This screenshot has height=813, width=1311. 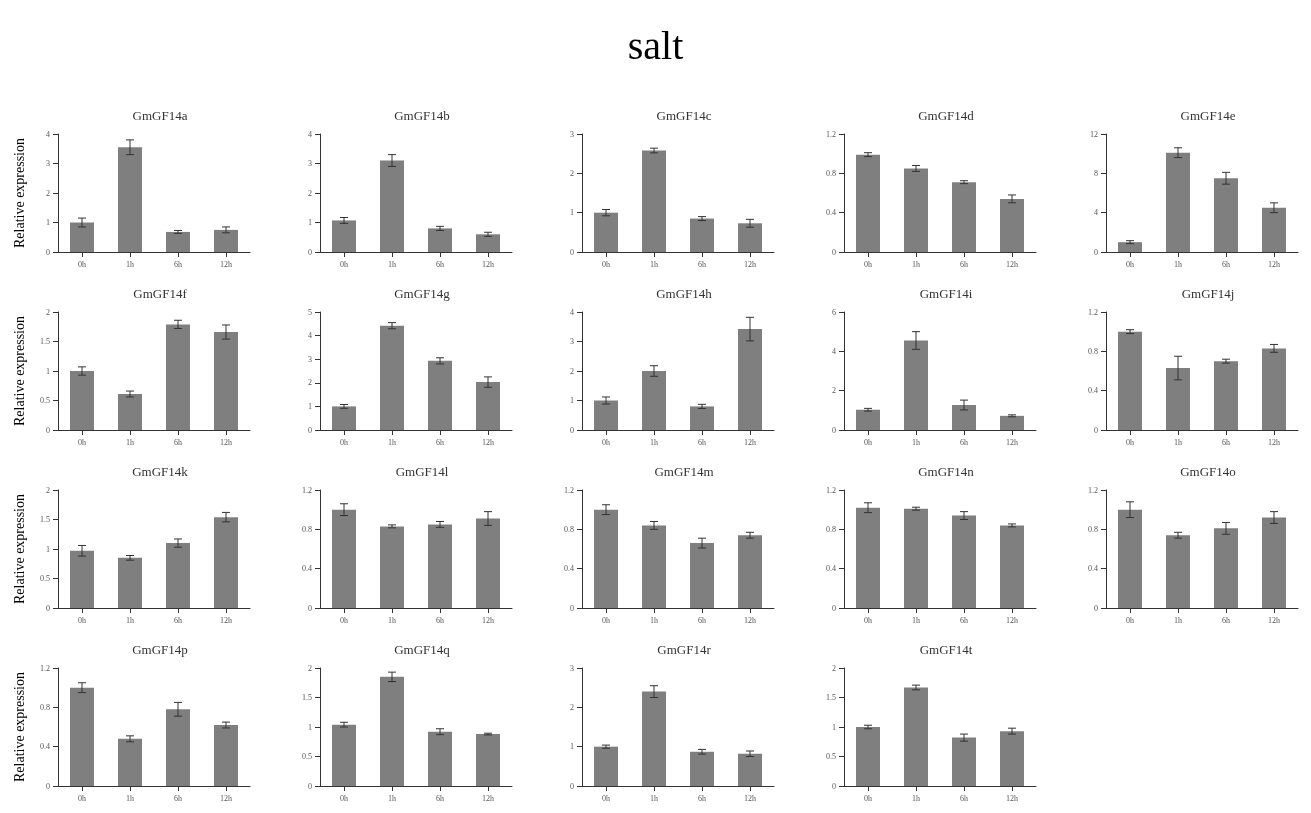 I want to click on chart-title: GmGF14b, so click(x=422, y=115).